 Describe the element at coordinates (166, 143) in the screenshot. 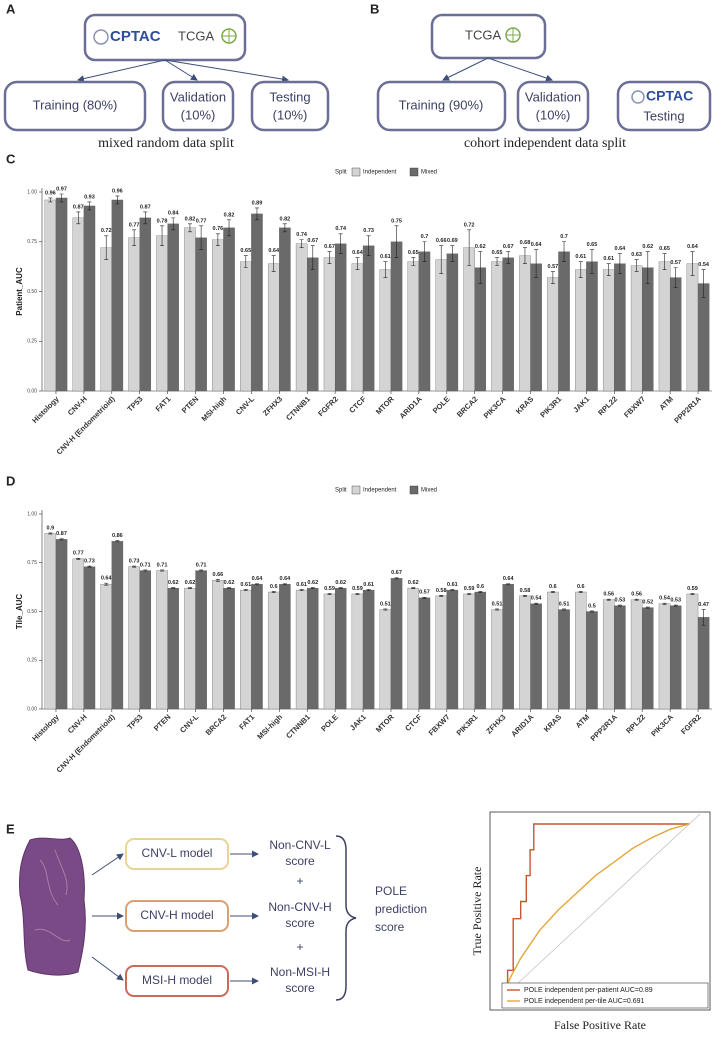

I see `caption: mixed random data split` at that location.